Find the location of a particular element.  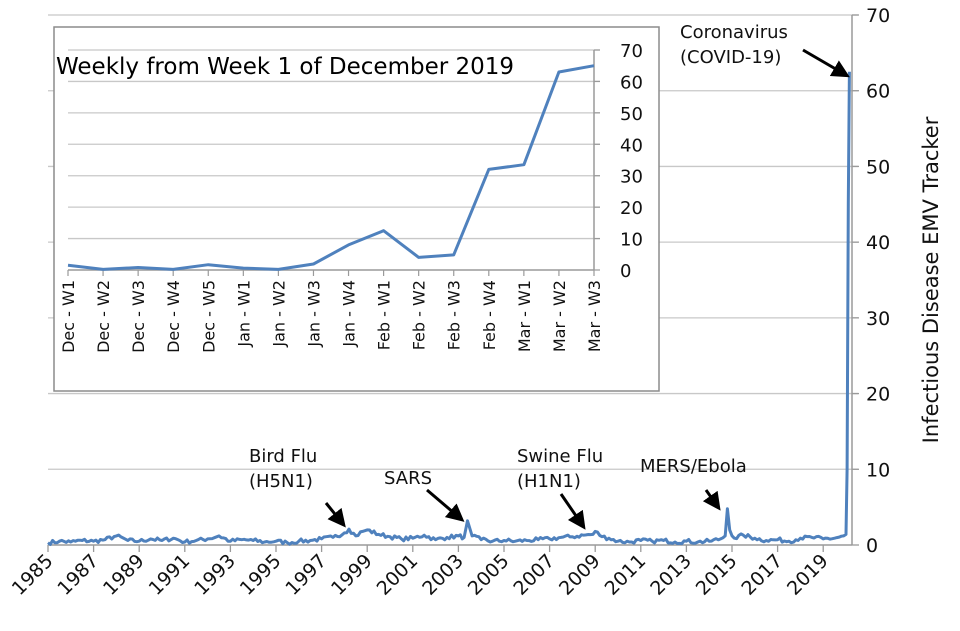

main-y-tick-labels: 0 10 20 30 40 50 60 70 is located at coordinates (878, 281).